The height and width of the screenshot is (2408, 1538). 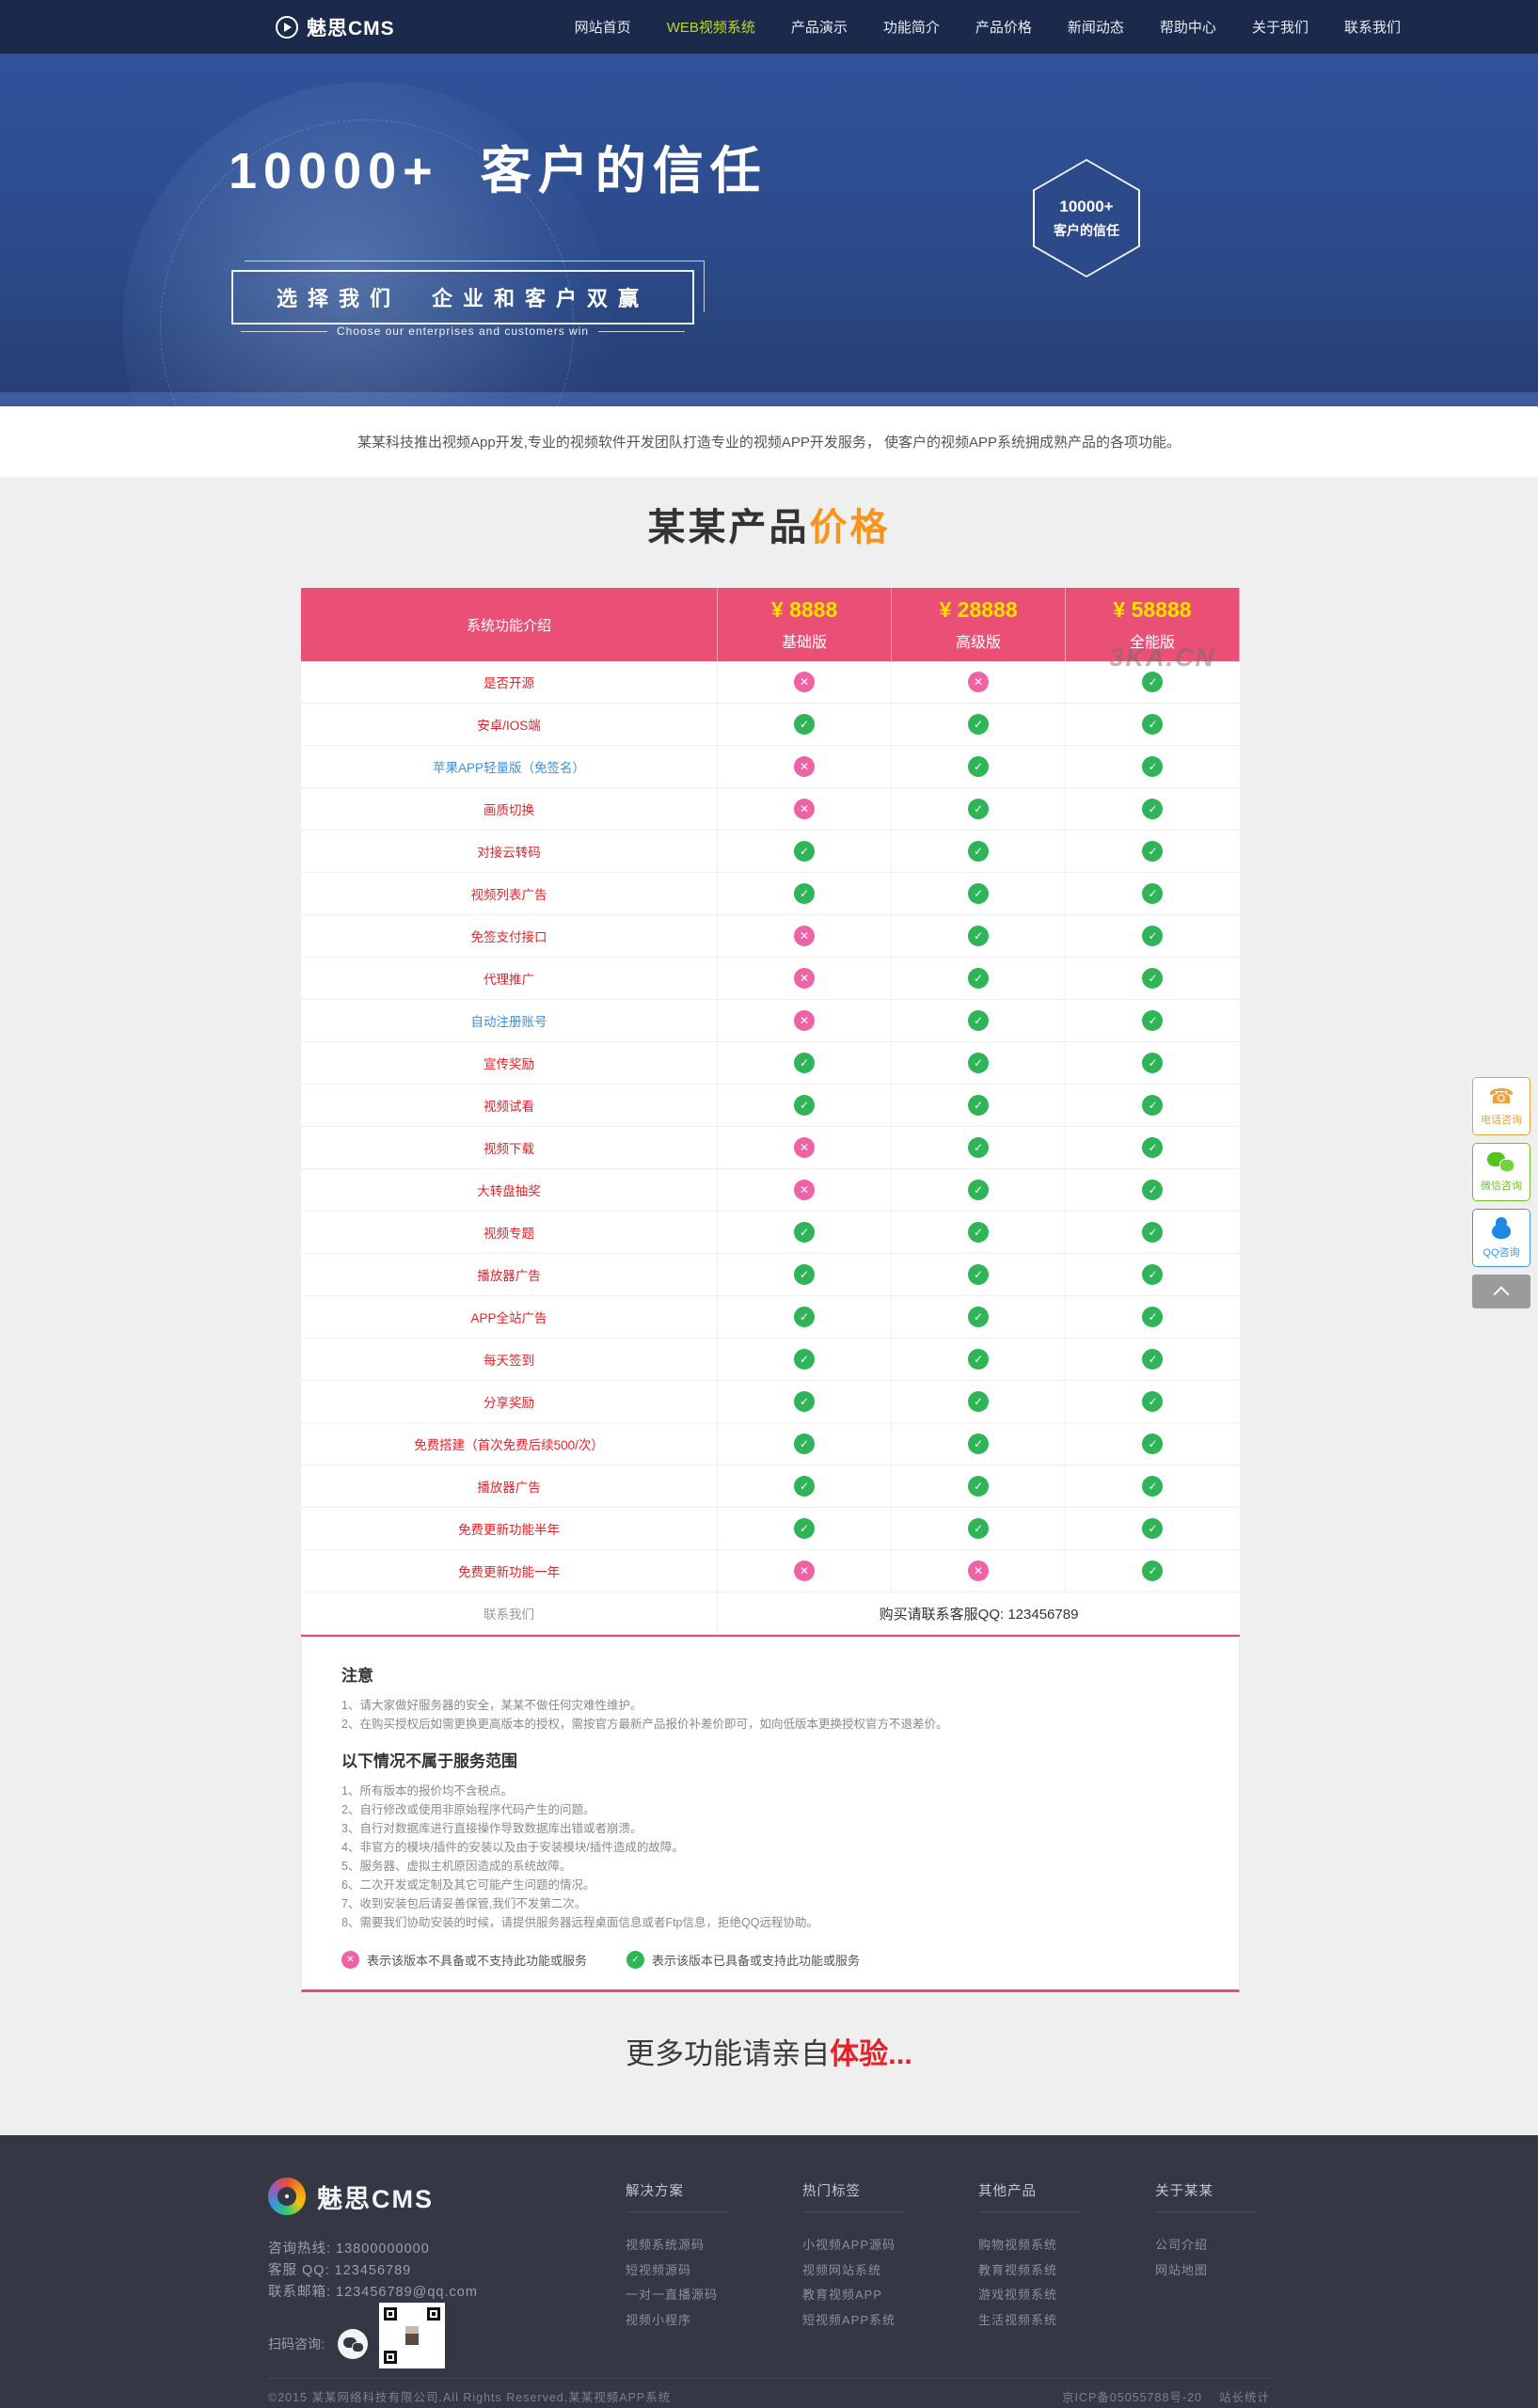 I want to click on footer-link: 游戏视频系统, so click(x=1018, y=2295).